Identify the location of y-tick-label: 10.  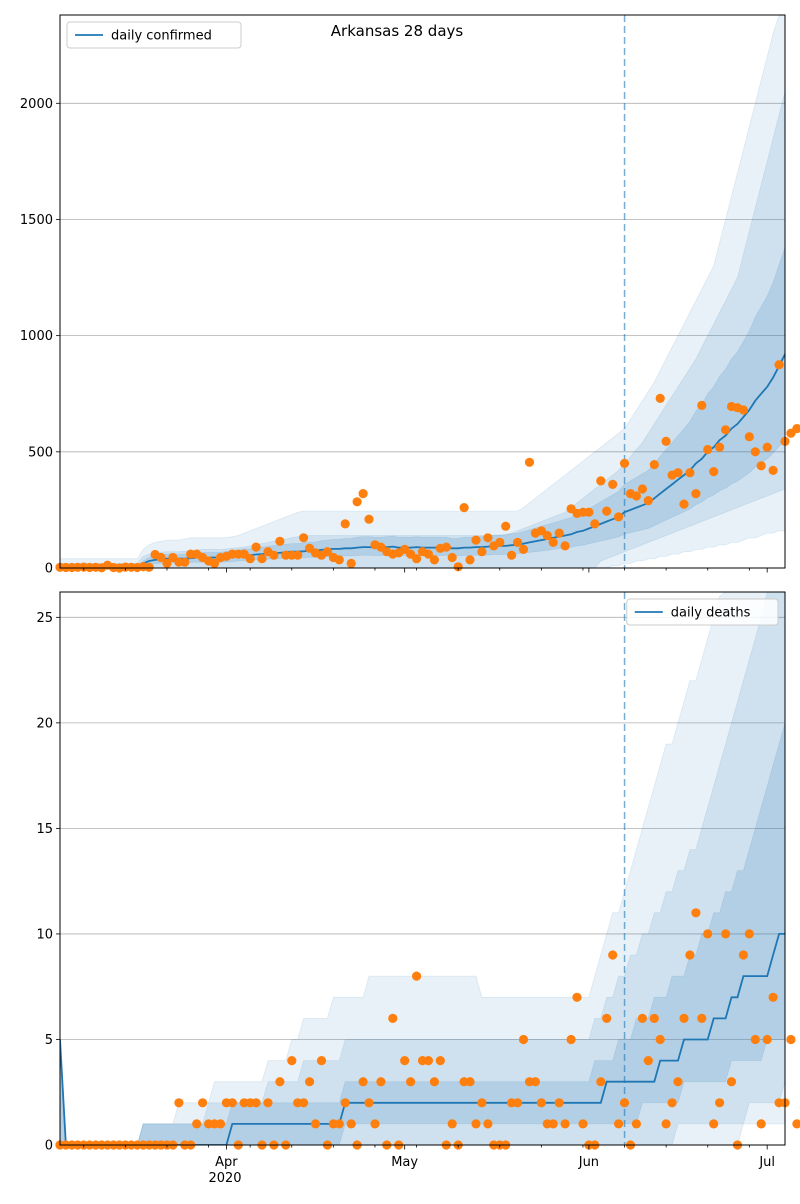
(44, 934).